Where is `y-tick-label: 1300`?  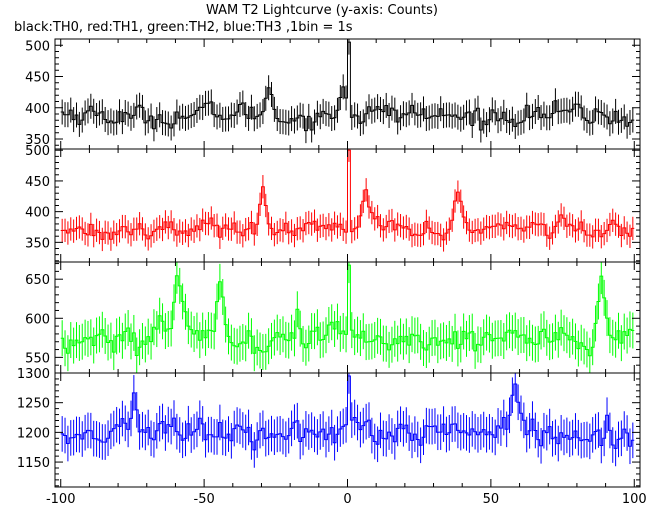
y-tick-label: 1300 is located at coordinates (33, 374).